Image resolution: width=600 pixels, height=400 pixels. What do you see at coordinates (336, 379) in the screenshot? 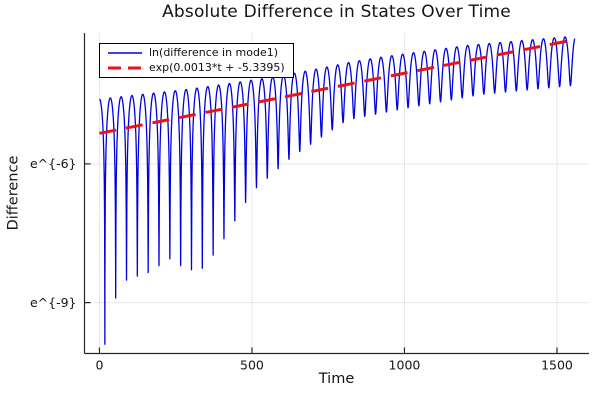
I see `x-axis-label: Time` at bounding box center [336, 379].